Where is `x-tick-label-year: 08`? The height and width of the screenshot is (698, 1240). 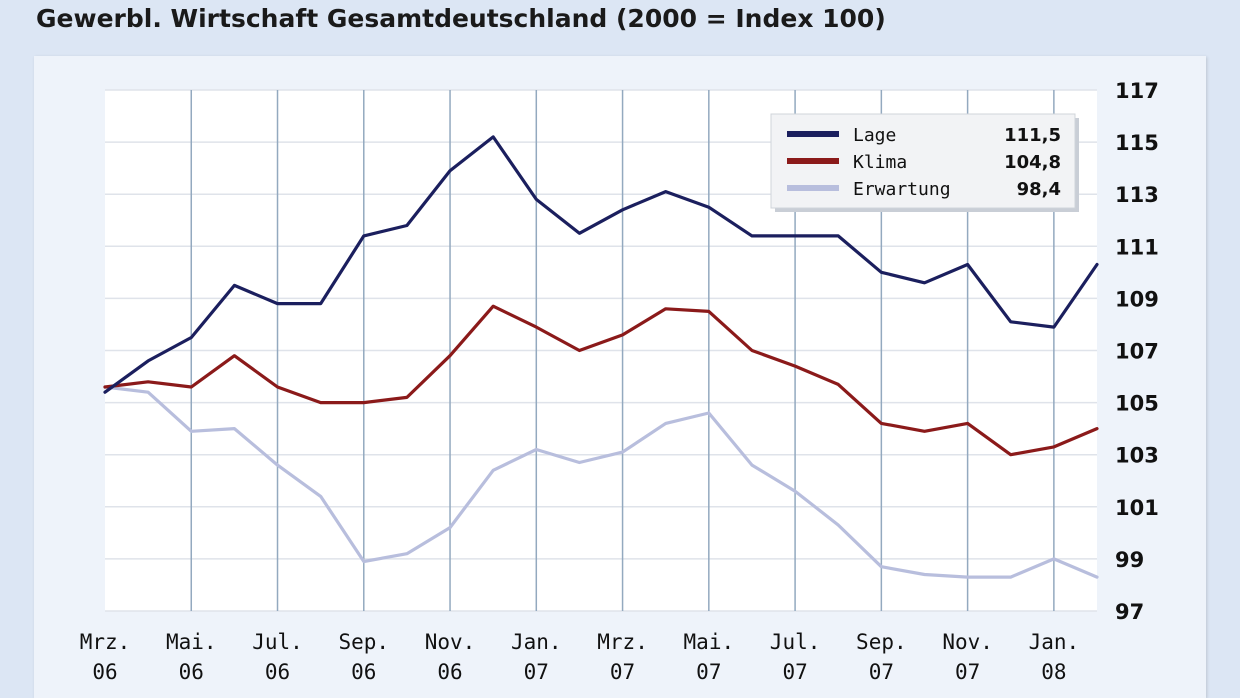
x-tick-label-year: 08 is located at coordinates (1053, 672).